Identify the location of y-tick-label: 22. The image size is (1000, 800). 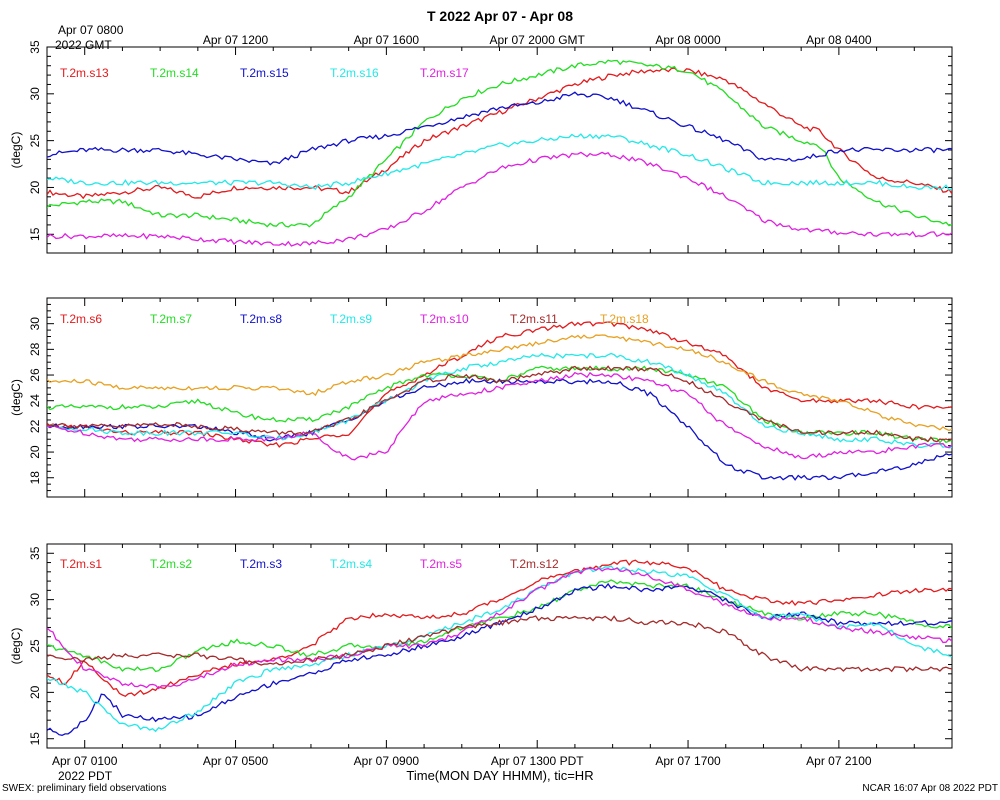
(35, 426).